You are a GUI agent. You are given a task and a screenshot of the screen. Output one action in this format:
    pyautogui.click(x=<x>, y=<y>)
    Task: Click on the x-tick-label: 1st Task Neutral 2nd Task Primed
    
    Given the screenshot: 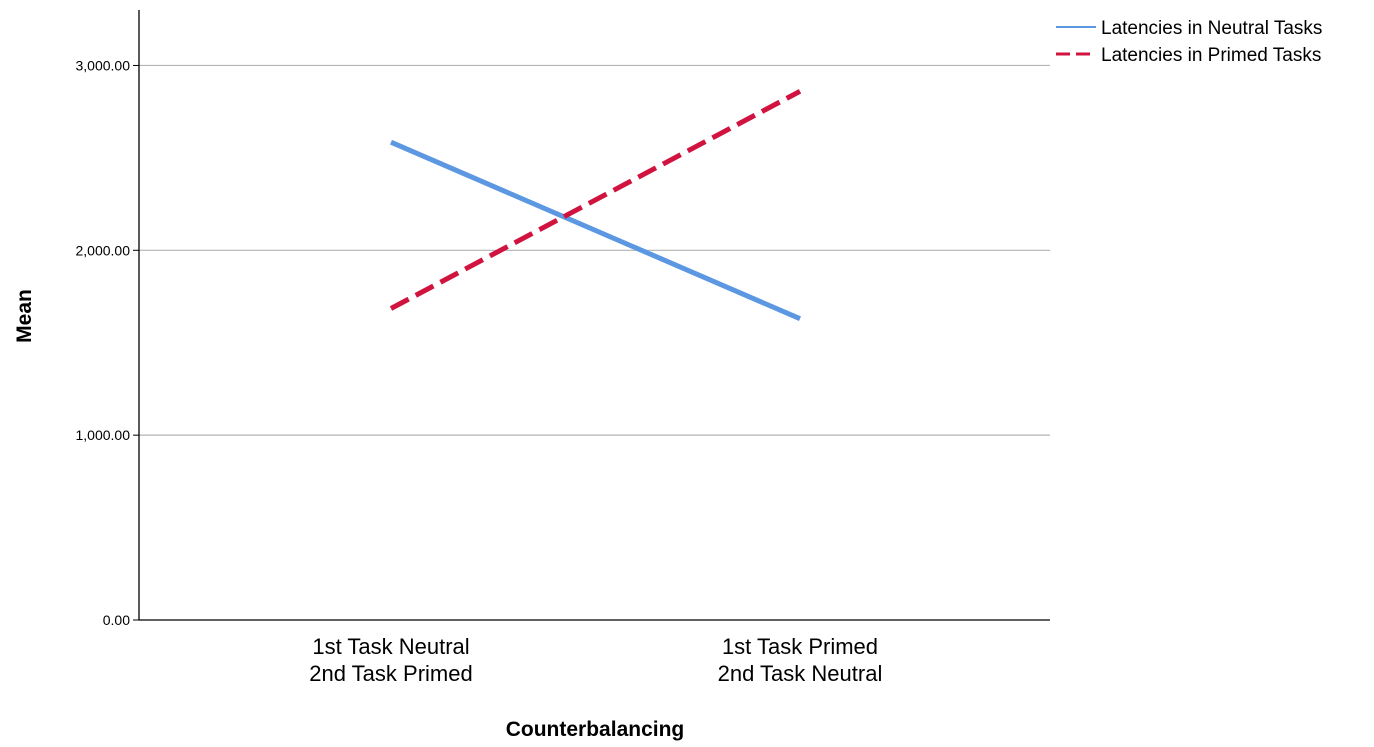 What is the action you would take?
    pyautogui.click(x=390, y=660)
    